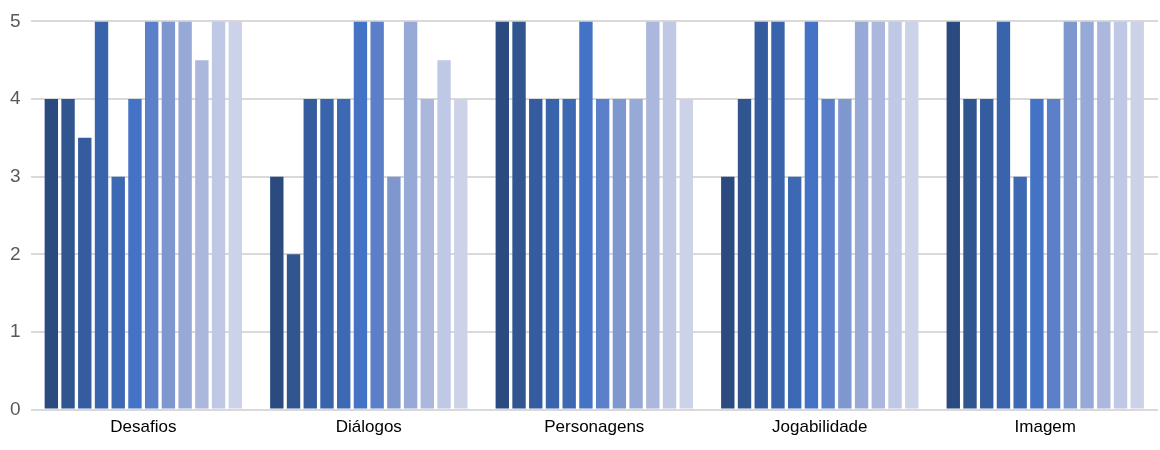 The width and height of the screenshot is (1160, 450). What do you see at coordinates (15, 98) in the screenshot?
I see `y-tick-label: 4` at bounding box center [15, 98].